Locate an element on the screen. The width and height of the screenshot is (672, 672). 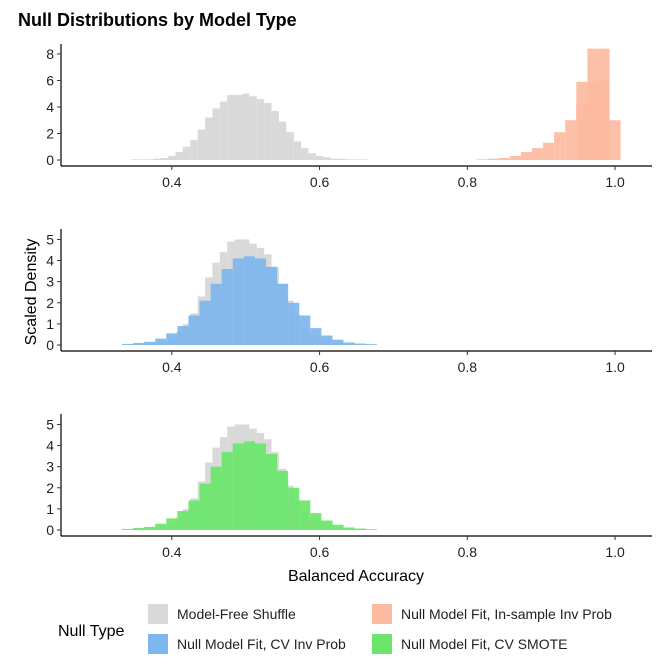
y-tick-label: 6 is located at coordinates (50, 80).